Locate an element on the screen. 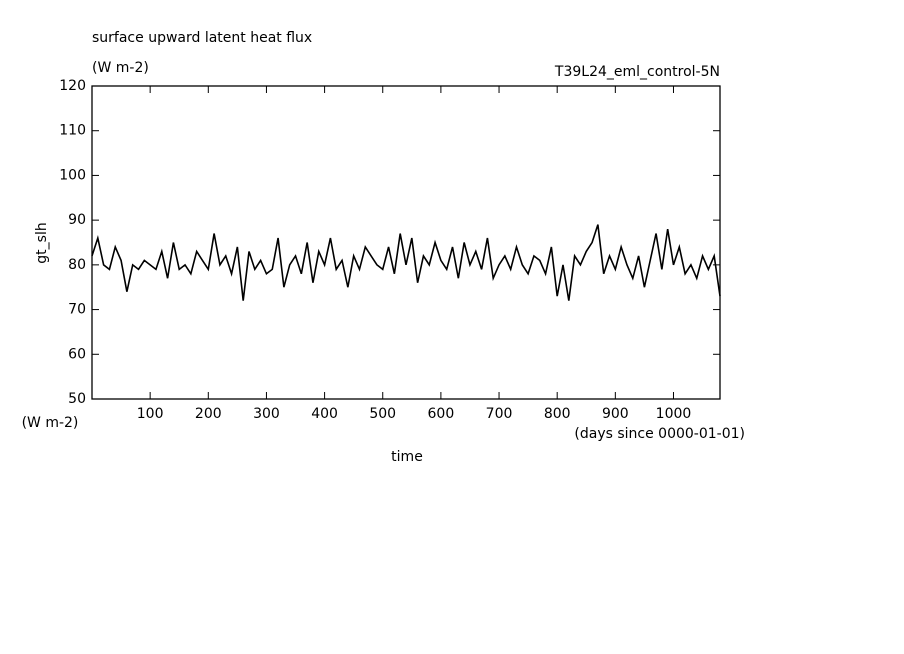  x-tick-label: 1000 is located at coordinates (674, 414).